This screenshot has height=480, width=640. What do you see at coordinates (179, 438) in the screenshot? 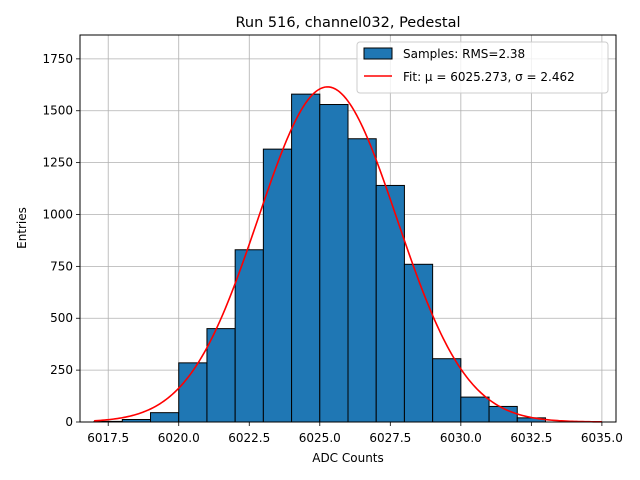
I see `x-tick-label: 6020.0` at bounding box center [179, 438].